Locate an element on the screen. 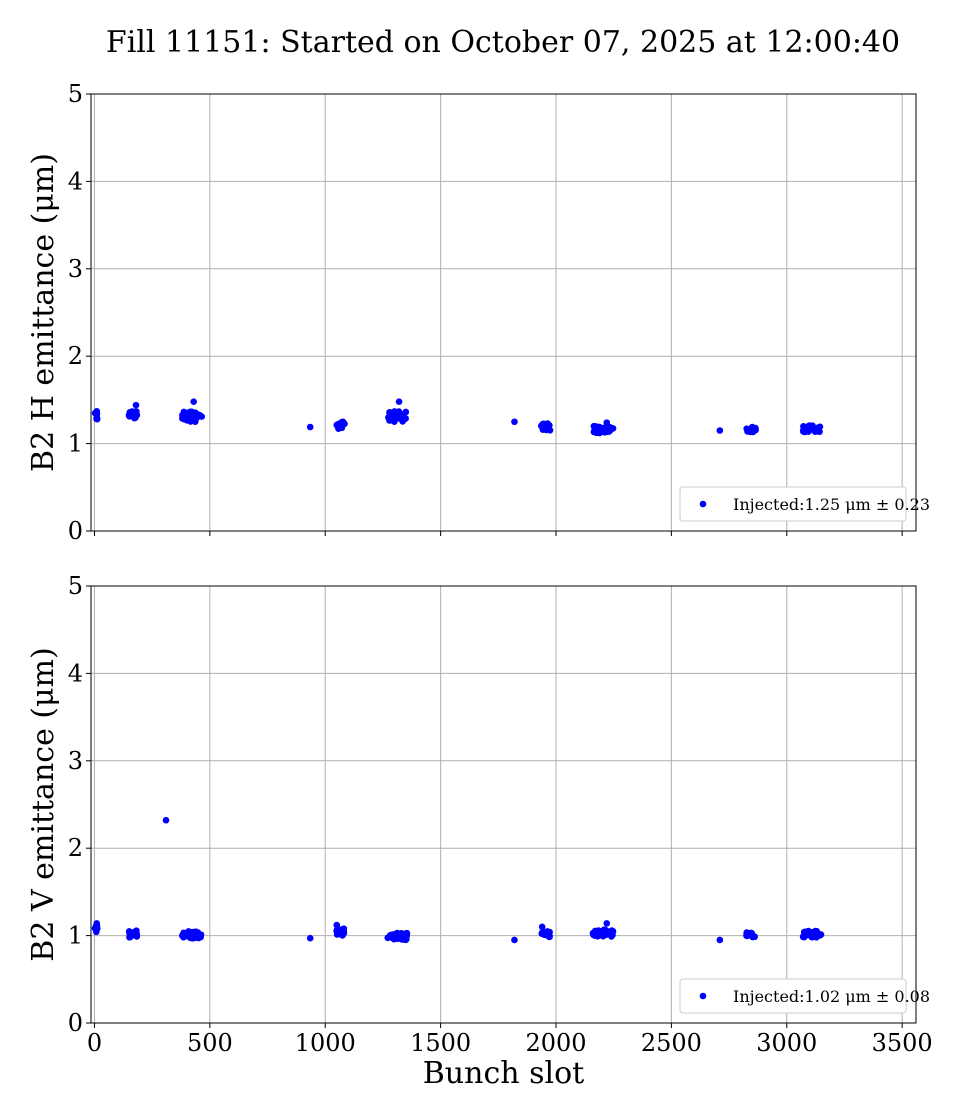 This screenshot has height=1120, width=960. legend-label: Injected:1.25 μm ± 0.23 is located at coordinates (831, 504).